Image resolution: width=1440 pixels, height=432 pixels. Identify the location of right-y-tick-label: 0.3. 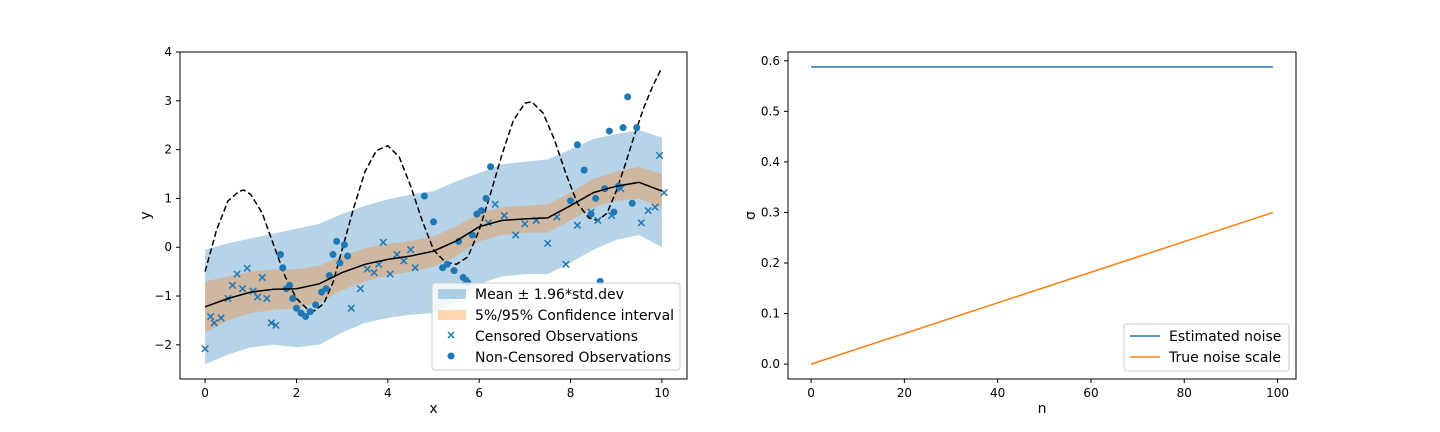
(770, 212).